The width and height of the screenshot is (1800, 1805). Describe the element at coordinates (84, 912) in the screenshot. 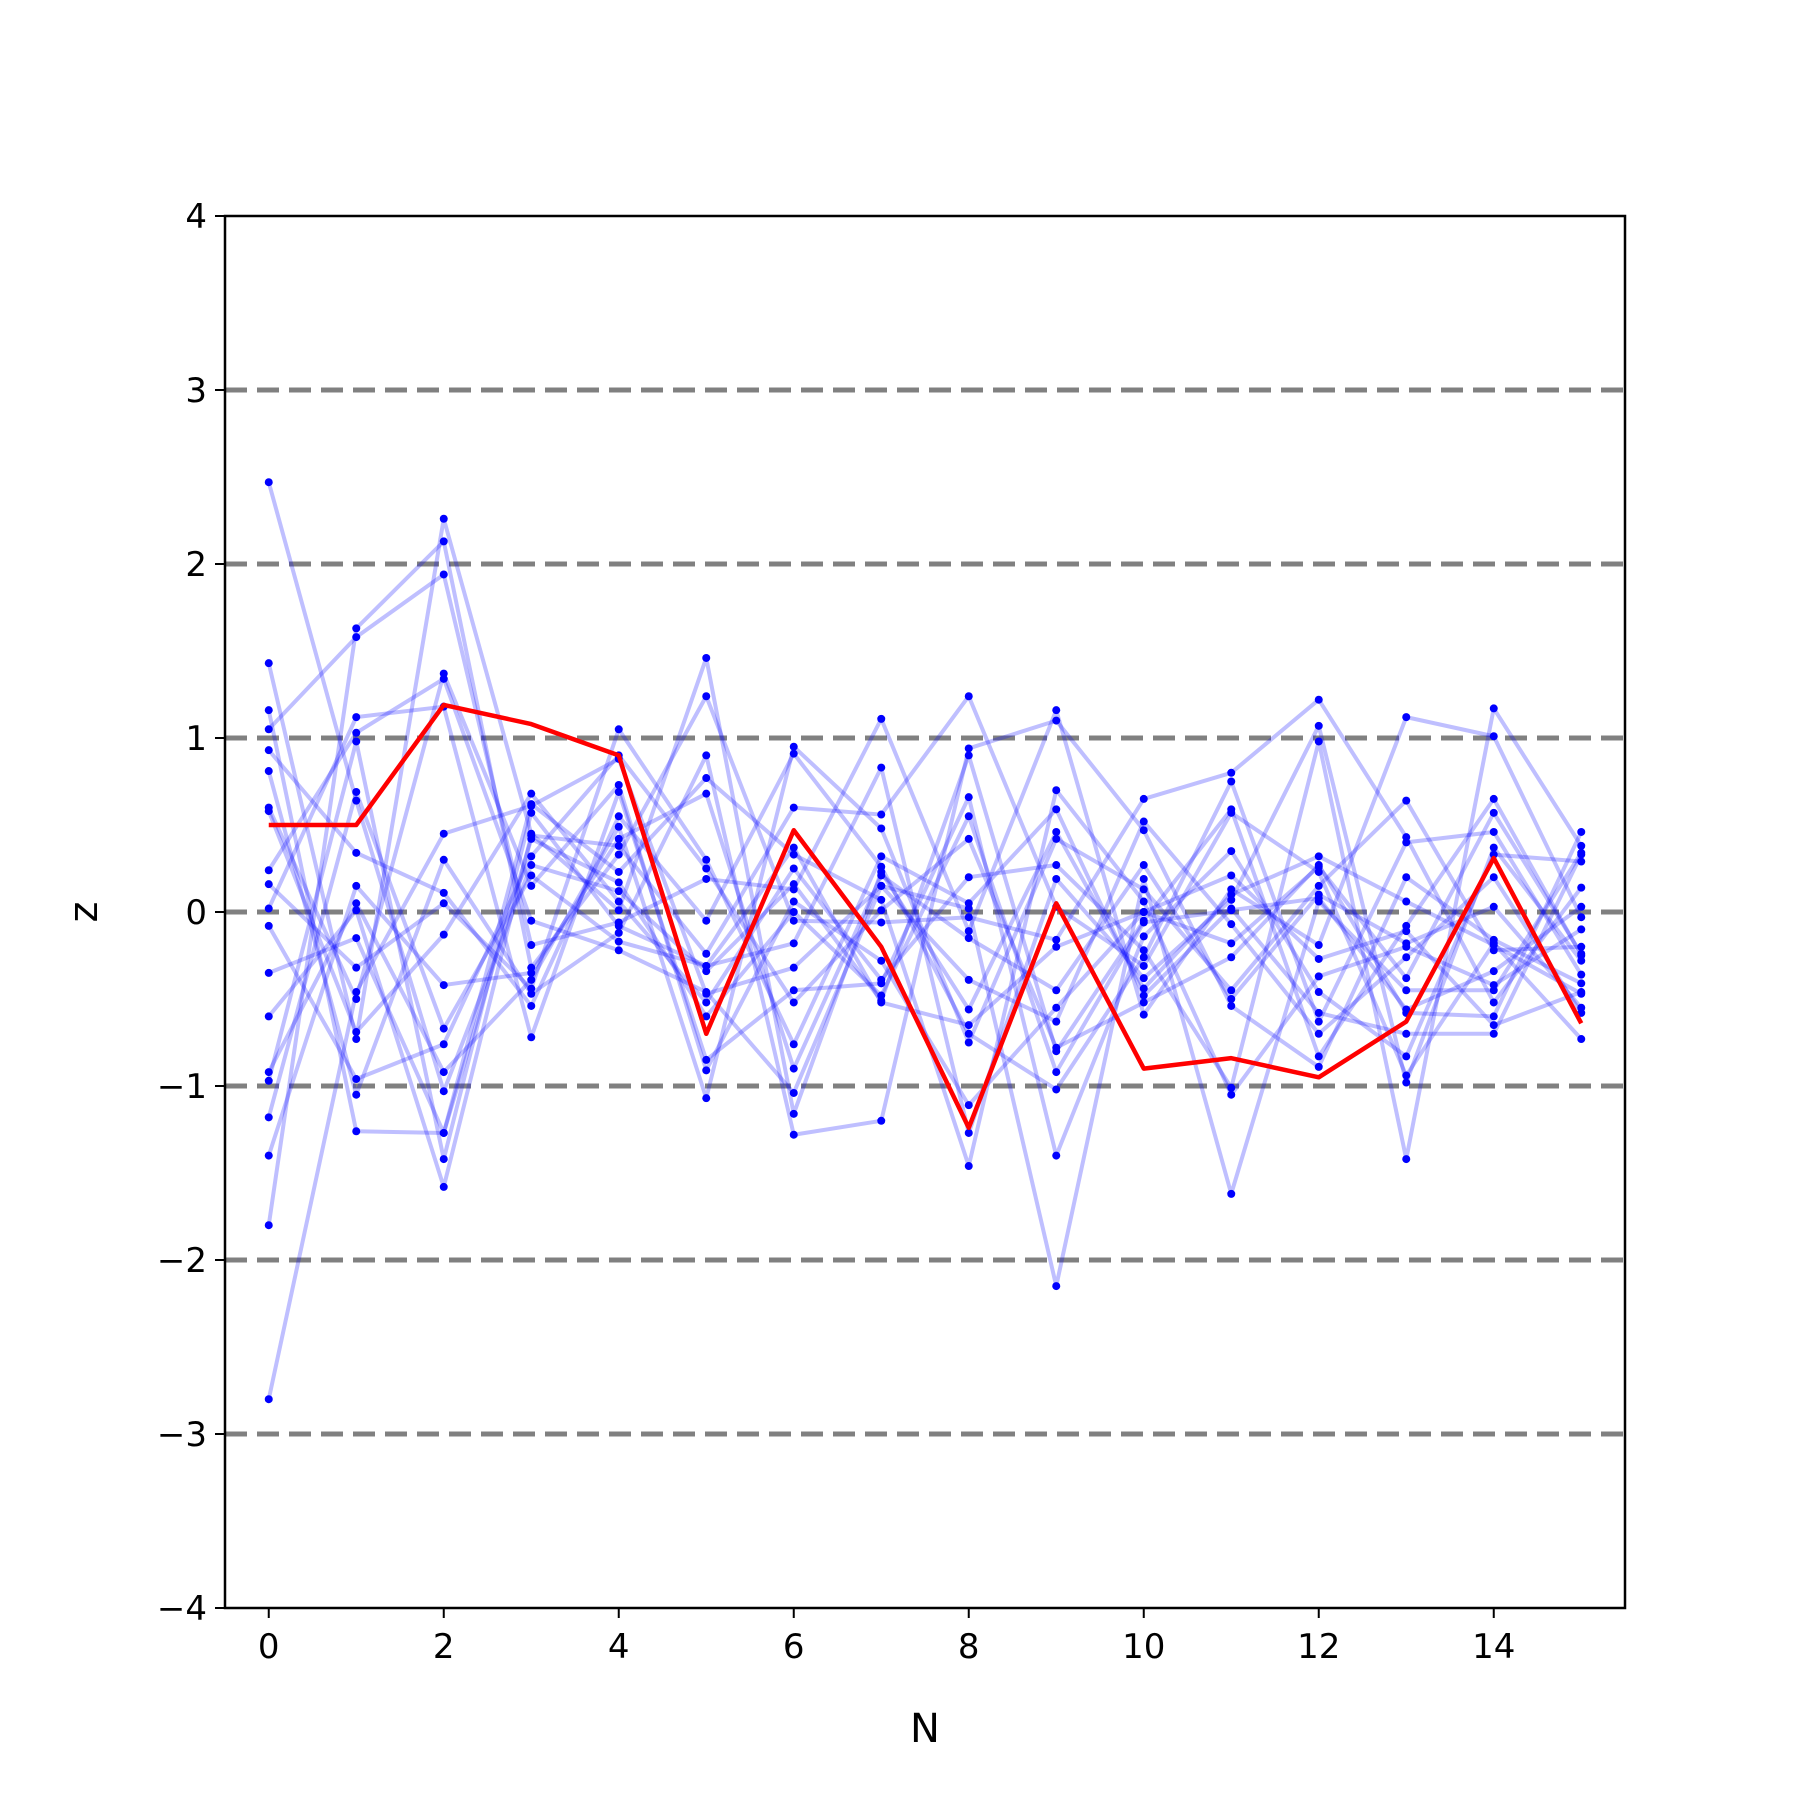

I see `y-axis-label: z` at that location.